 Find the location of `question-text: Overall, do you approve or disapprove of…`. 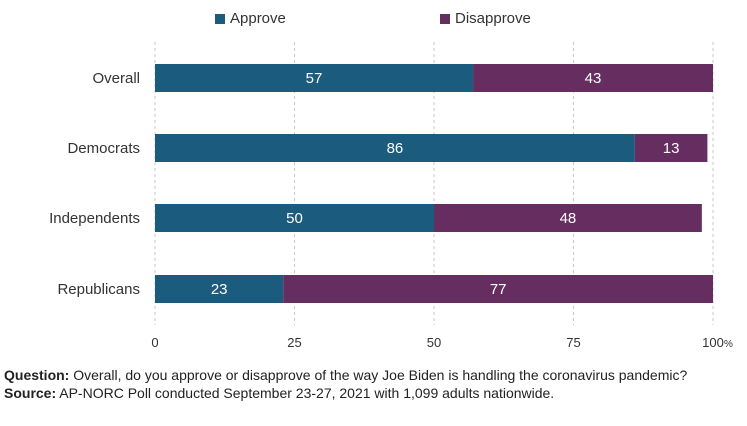

question-text: Overall, do you approve or disapprove of… is located at coordinates (378, 375).